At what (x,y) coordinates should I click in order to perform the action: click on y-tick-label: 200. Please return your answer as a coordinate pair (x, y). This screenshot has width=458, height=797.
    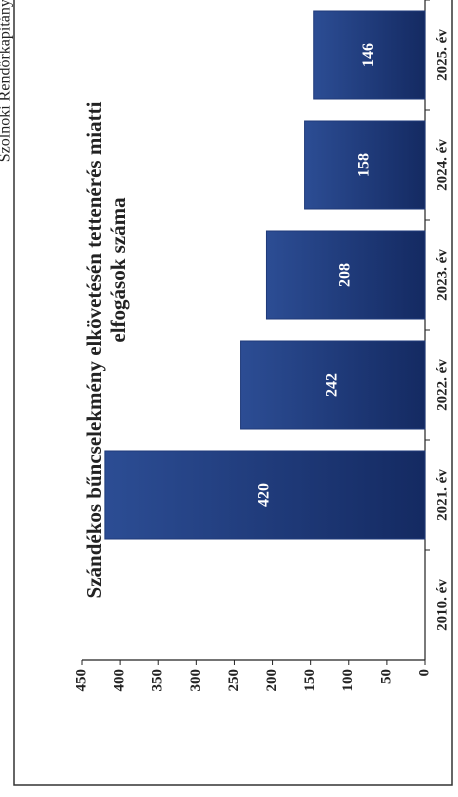
    Looking at the image, I should click on (272, 680).